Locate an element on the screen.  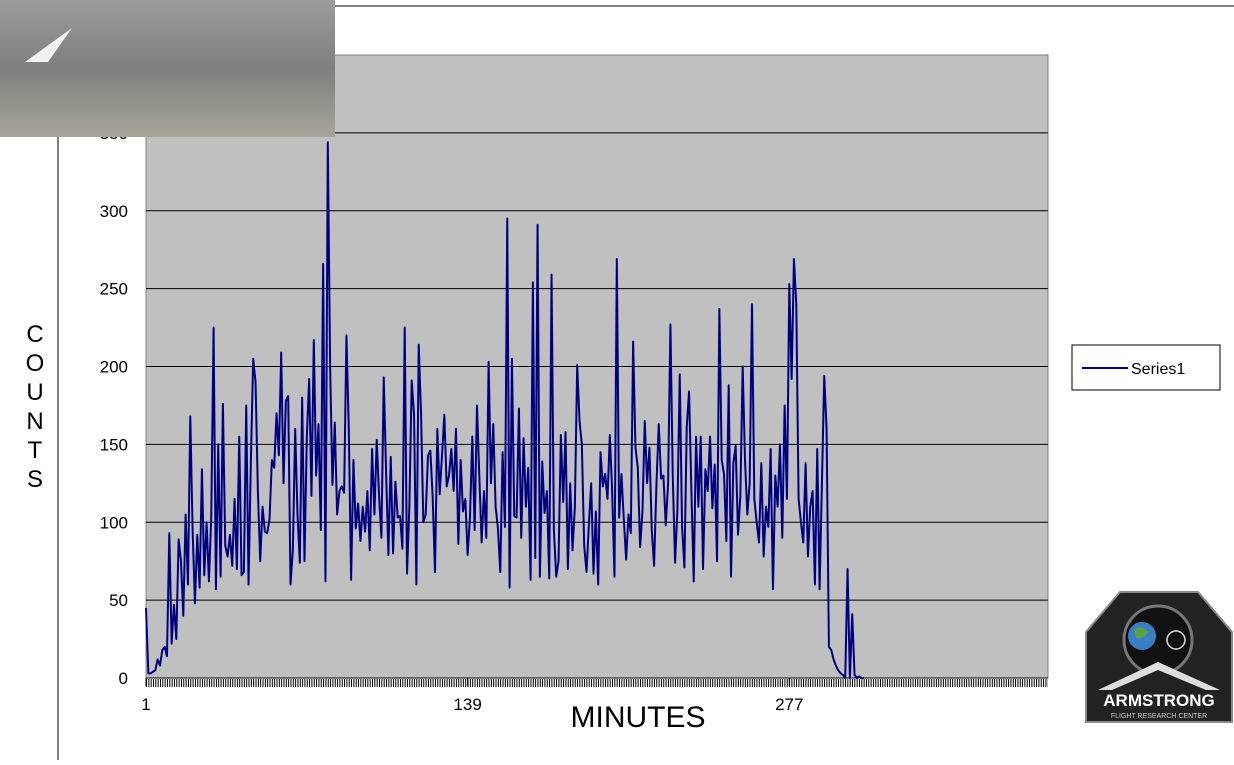
y-tick-label: 150 is located at coordinates (114, 444).